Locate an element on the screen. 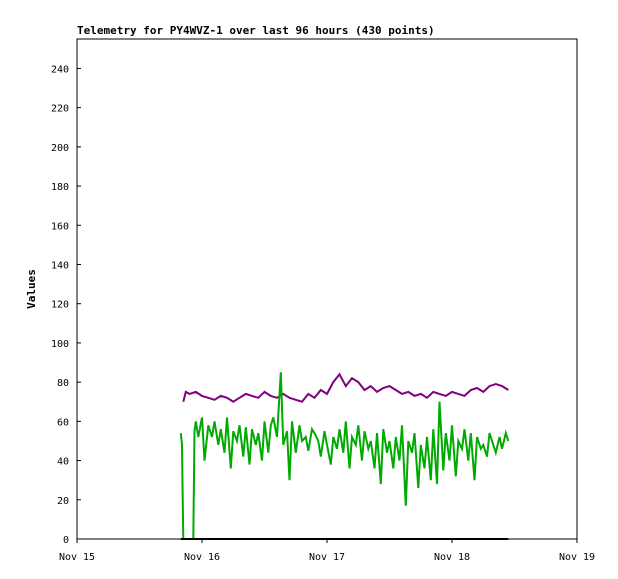 This screenshot has height=579, width=618. x-tick-label: Nov 19 is located at coordinates (577, 557).